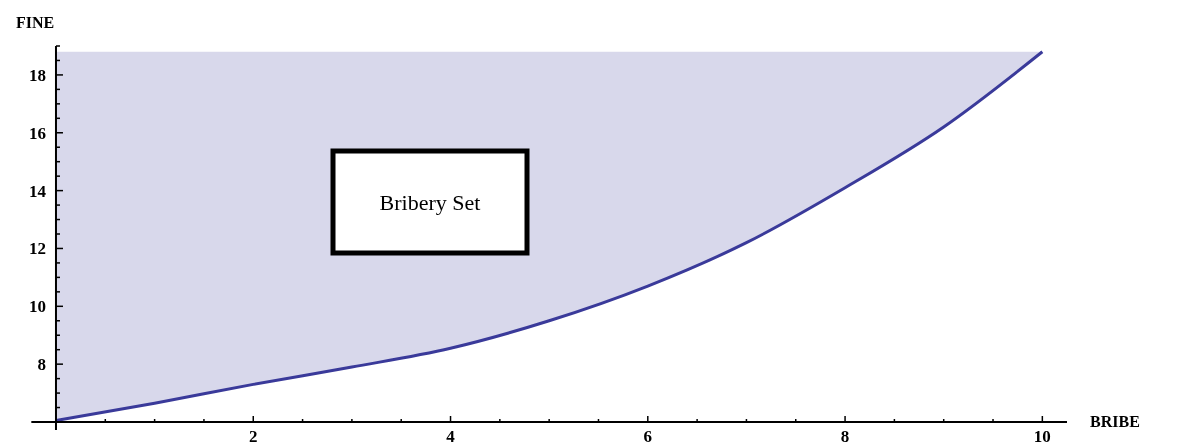 Image resolution: width=1191 pixels, height=446 pixels. I want to click on x-tick-label: 6, so click(648, 436).